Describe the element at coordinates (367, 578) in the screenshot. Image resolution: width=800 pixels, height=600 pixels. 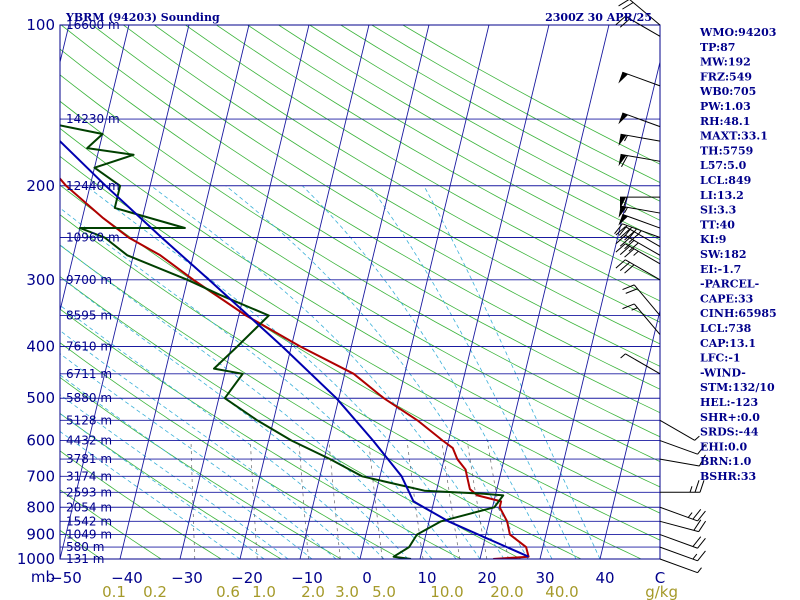
I see `temperature-tick-label: 0` at that location.